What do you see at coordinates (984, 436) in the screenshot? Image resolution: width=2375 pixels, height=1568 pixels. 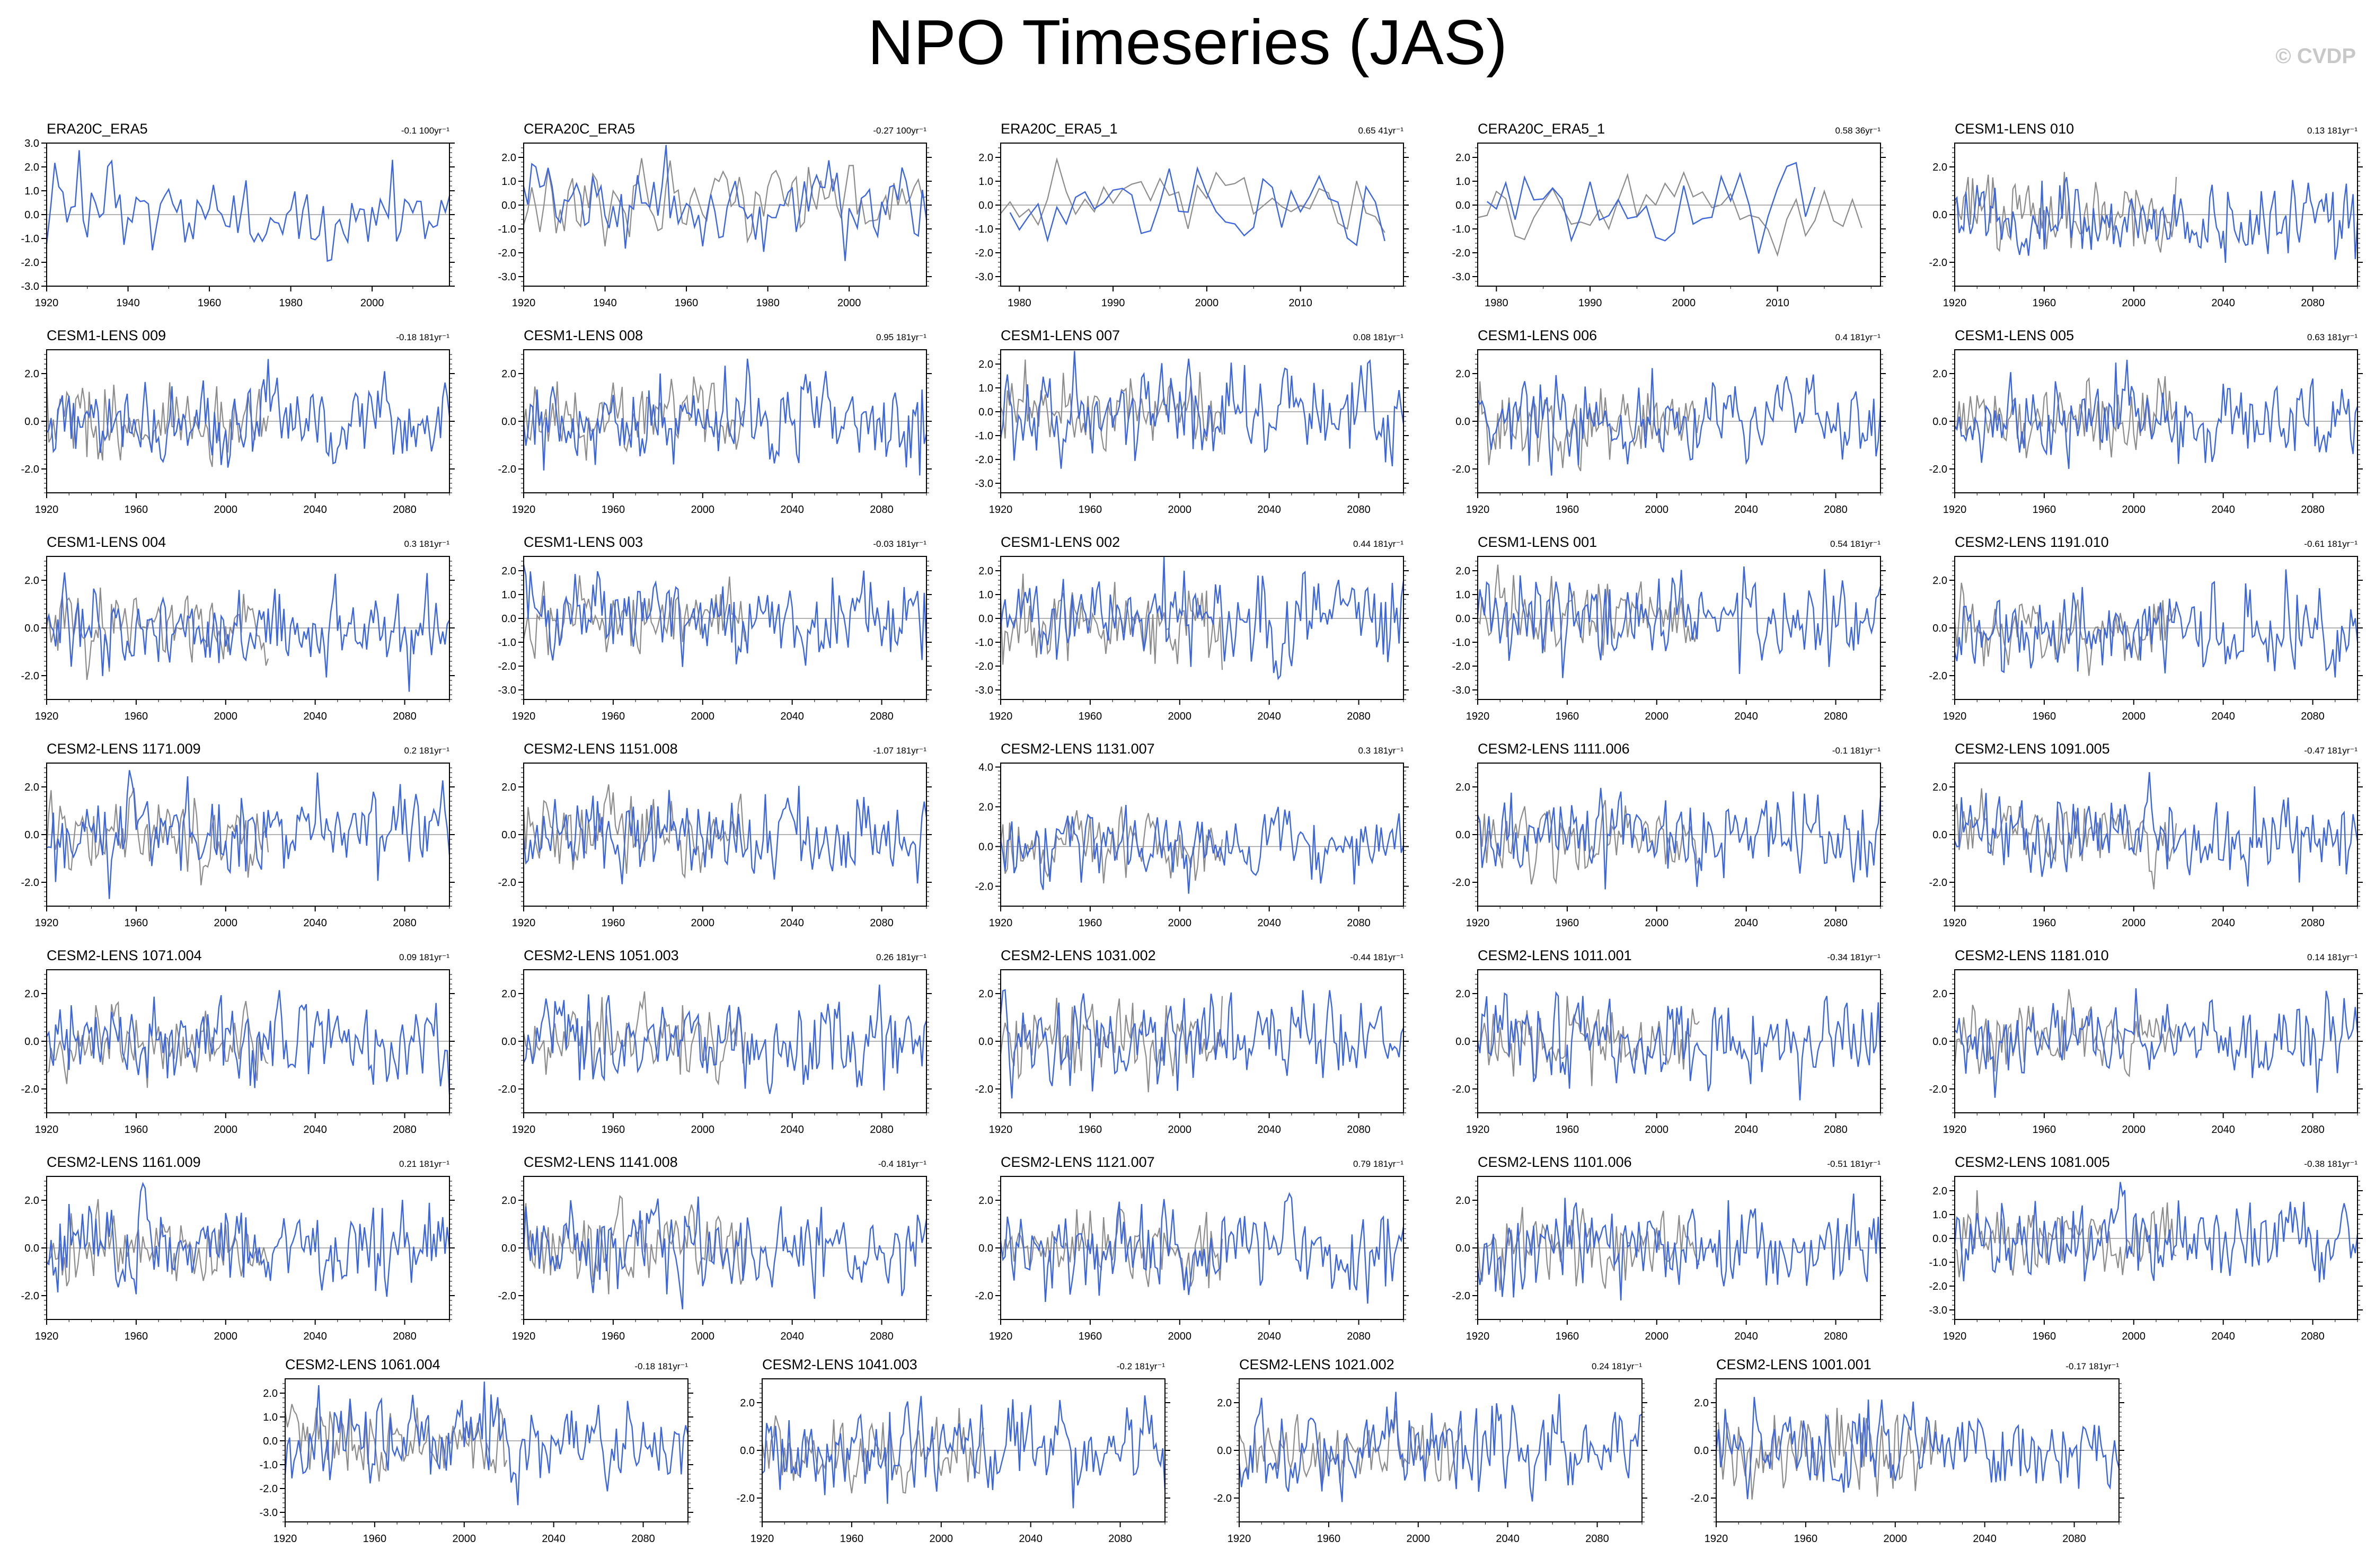 I see `y-tick-label: -1.0` at bounding box center [984, 436].